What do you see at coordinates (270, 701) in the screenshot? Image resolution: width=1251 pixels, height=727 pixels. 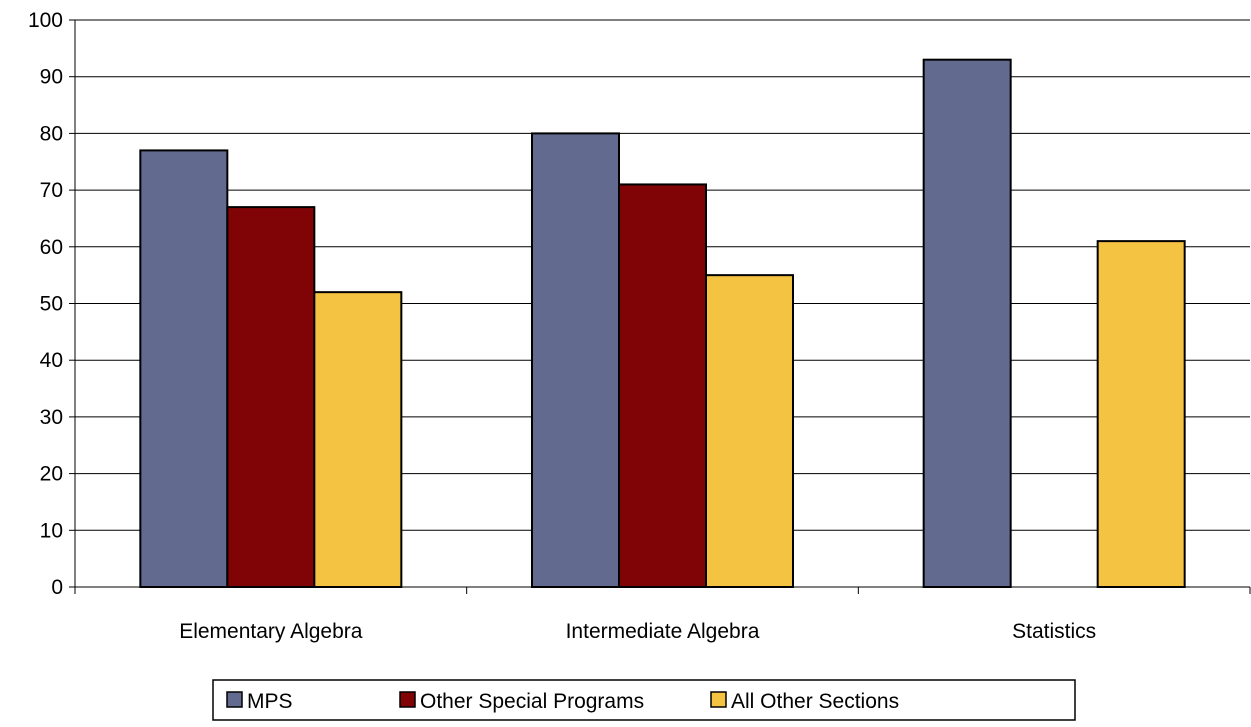 I see `legend-label: MPS` at bounding box center [270, 701].